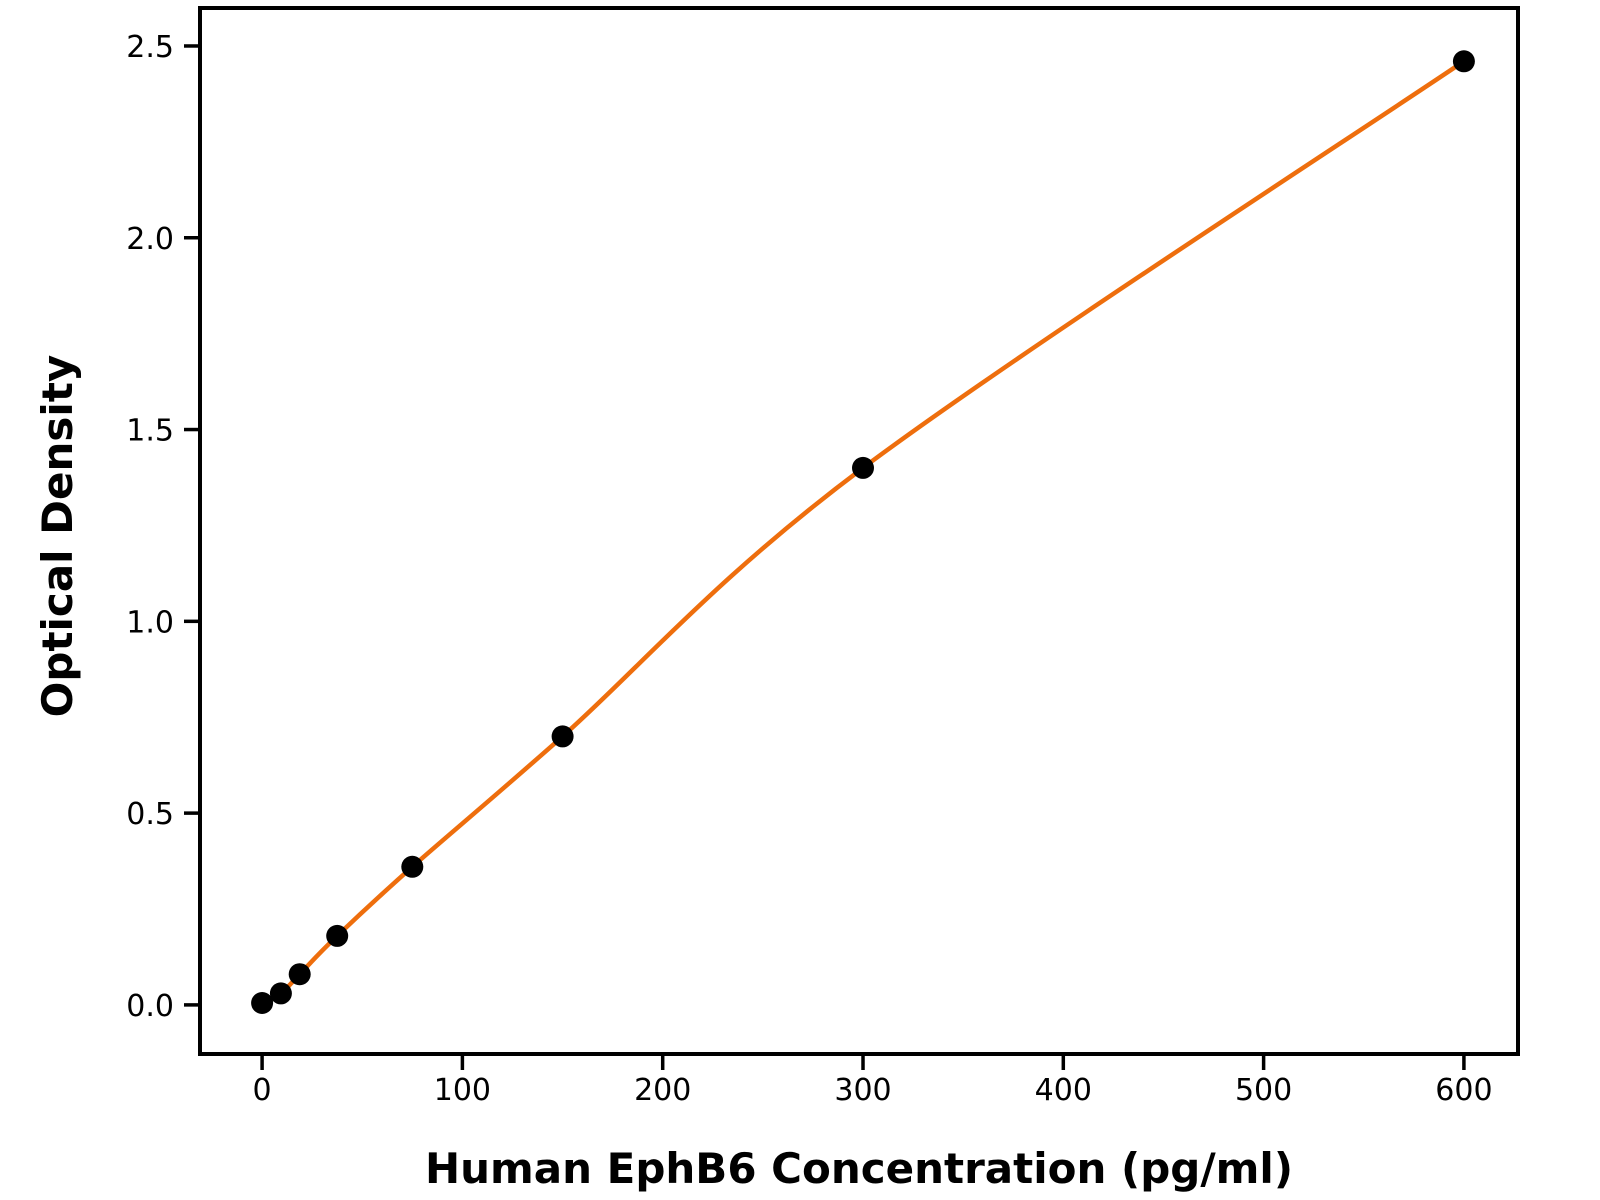  I want to click on x-tick-label: 600, so click(1463, 1090).